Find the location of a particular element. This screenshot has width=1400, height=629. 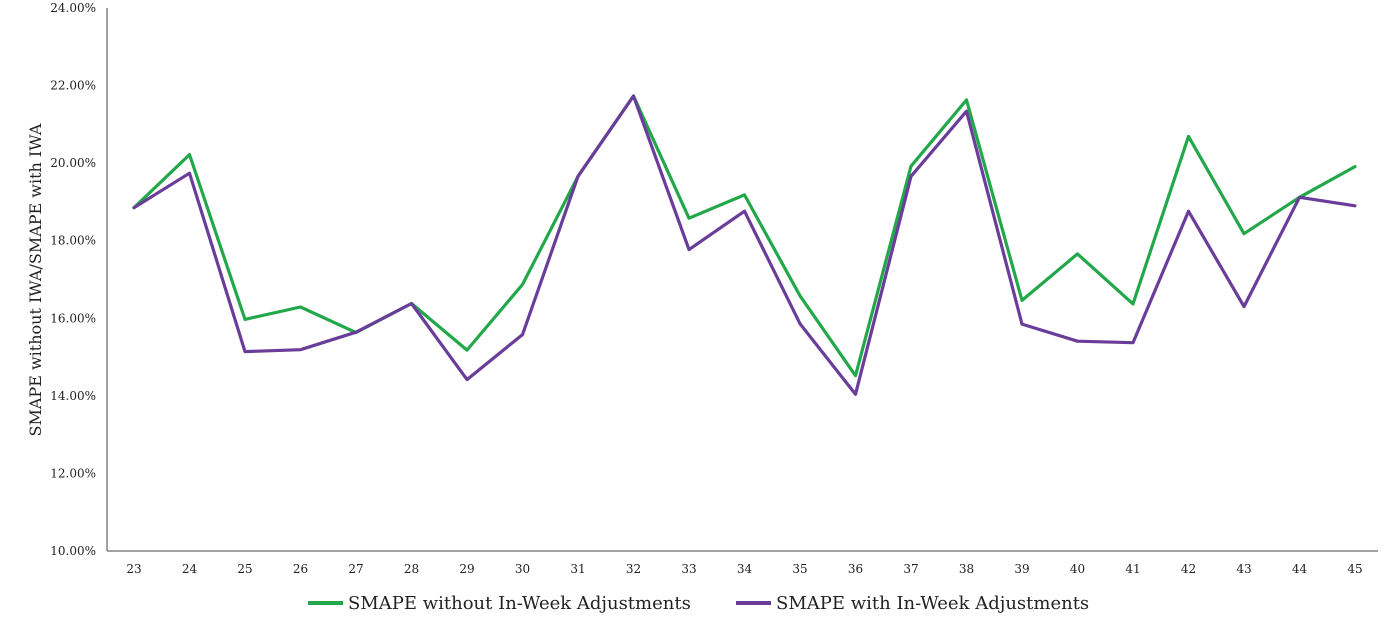

y-axis-title: SMAPE without IWA/SMAPE with IWA is located at coordinates (35, 279).